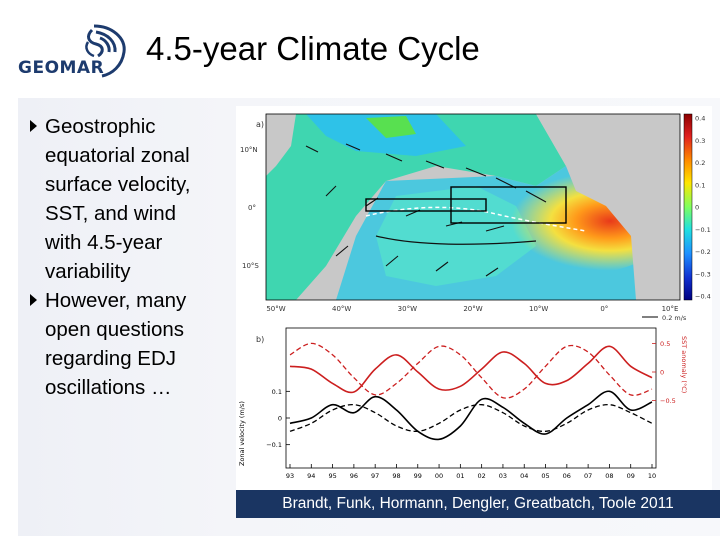  What do you see at coordinates (670, 309) in the screenshot?
I see `lon-label: 10°E` at bounding box center [670, 309].